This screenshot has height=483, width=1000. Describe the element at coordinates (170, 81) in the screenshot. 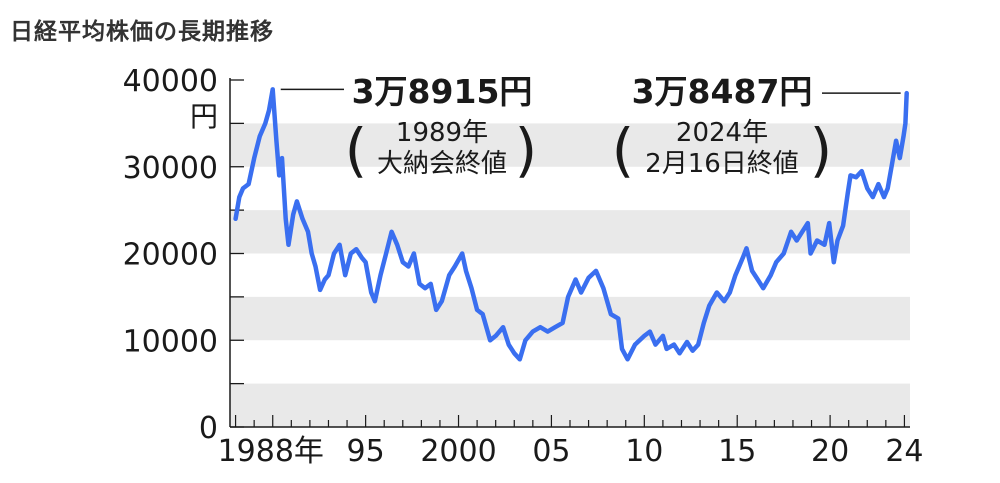

I see `y-tick-label: 40000` at that location.